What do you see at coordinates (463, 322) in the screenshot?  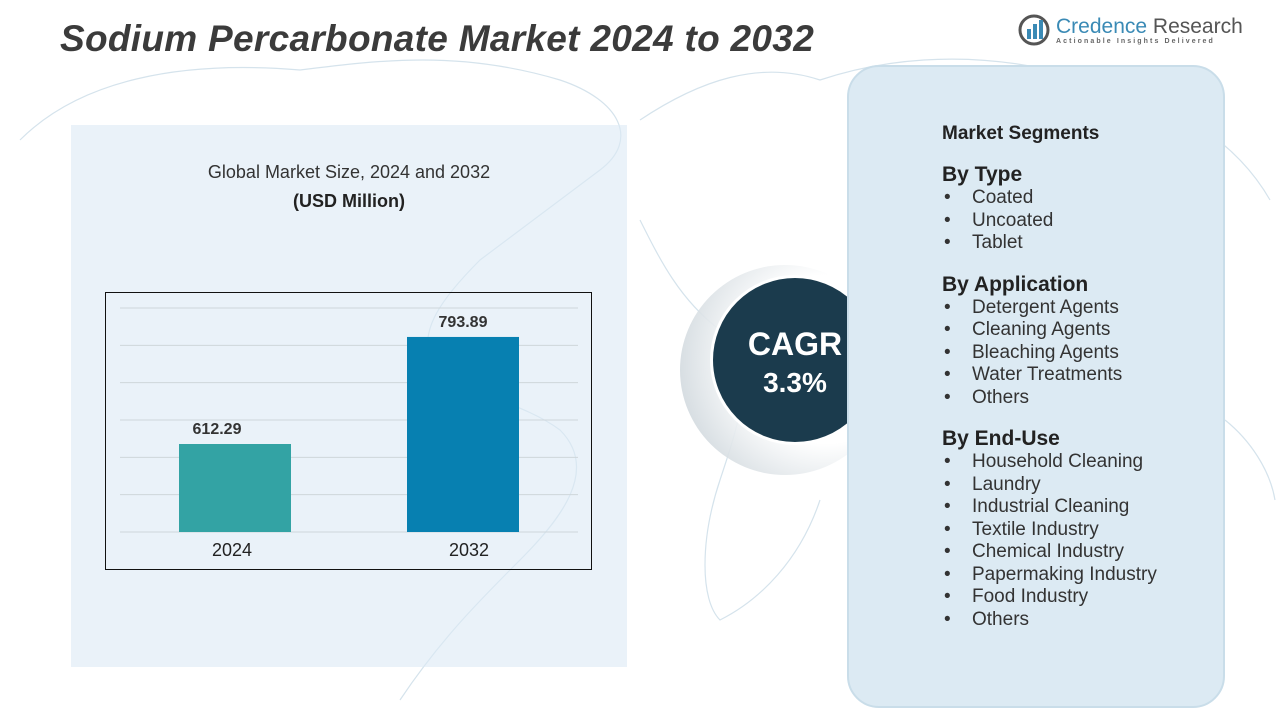 I see `data-label: 793.89` at bounding box center [463, 322].